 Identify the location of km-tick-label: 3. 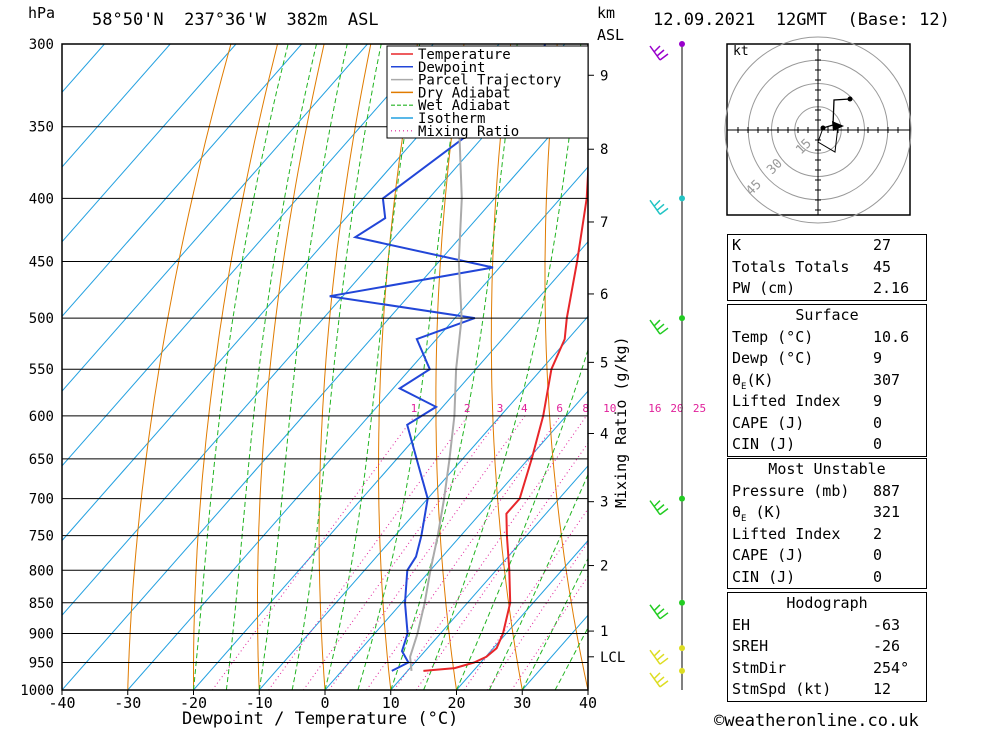
(604, 503).